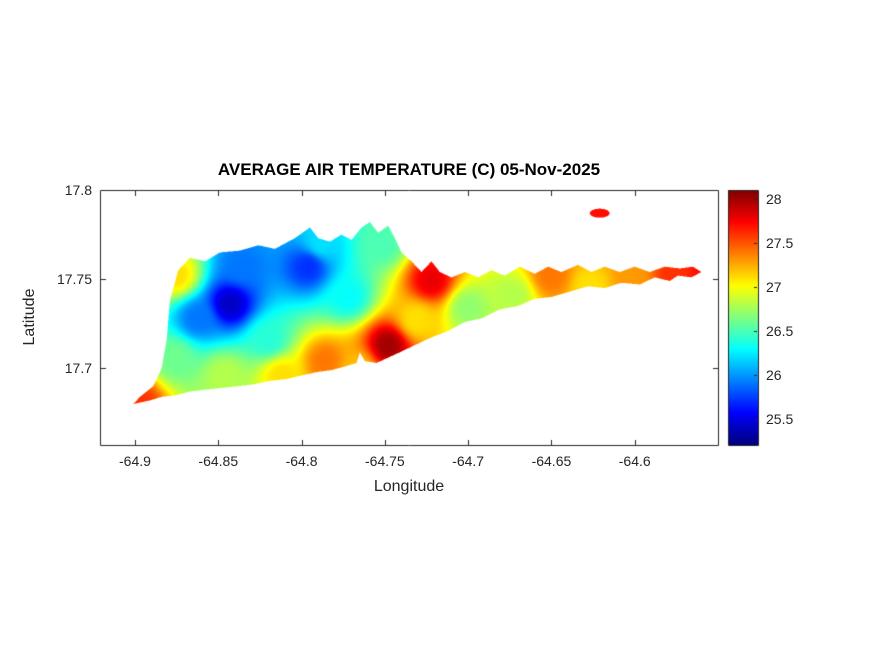 The image size is (875, 656). I want to click on colorbar-tick-label: 26, so click(774, 374).